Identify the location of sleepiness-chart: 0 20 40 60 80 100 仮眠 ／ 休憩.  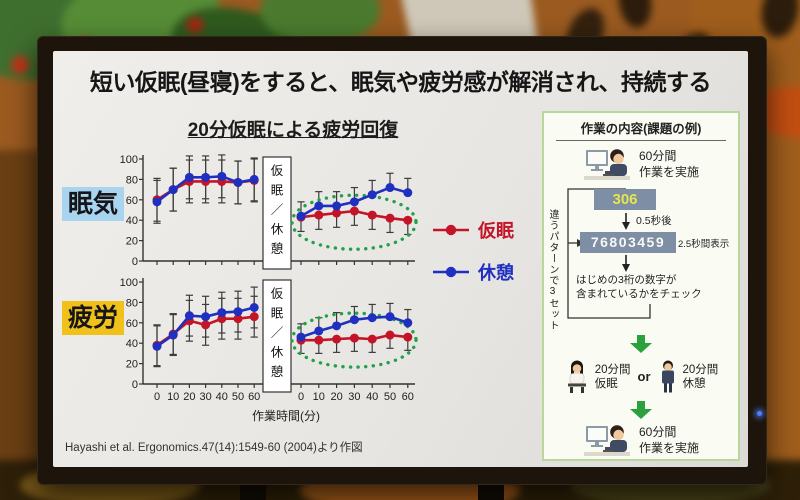
(269, 212).